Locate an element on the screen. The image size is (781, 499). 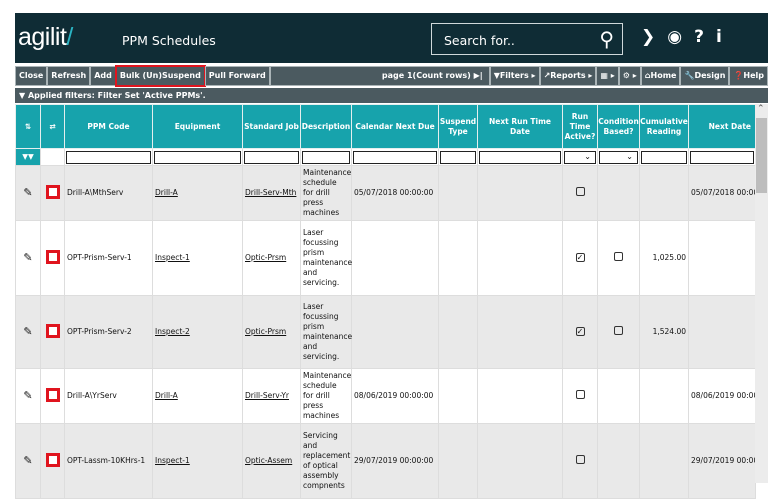
search-icon: ⚲ is located at coordinates (606, 39).